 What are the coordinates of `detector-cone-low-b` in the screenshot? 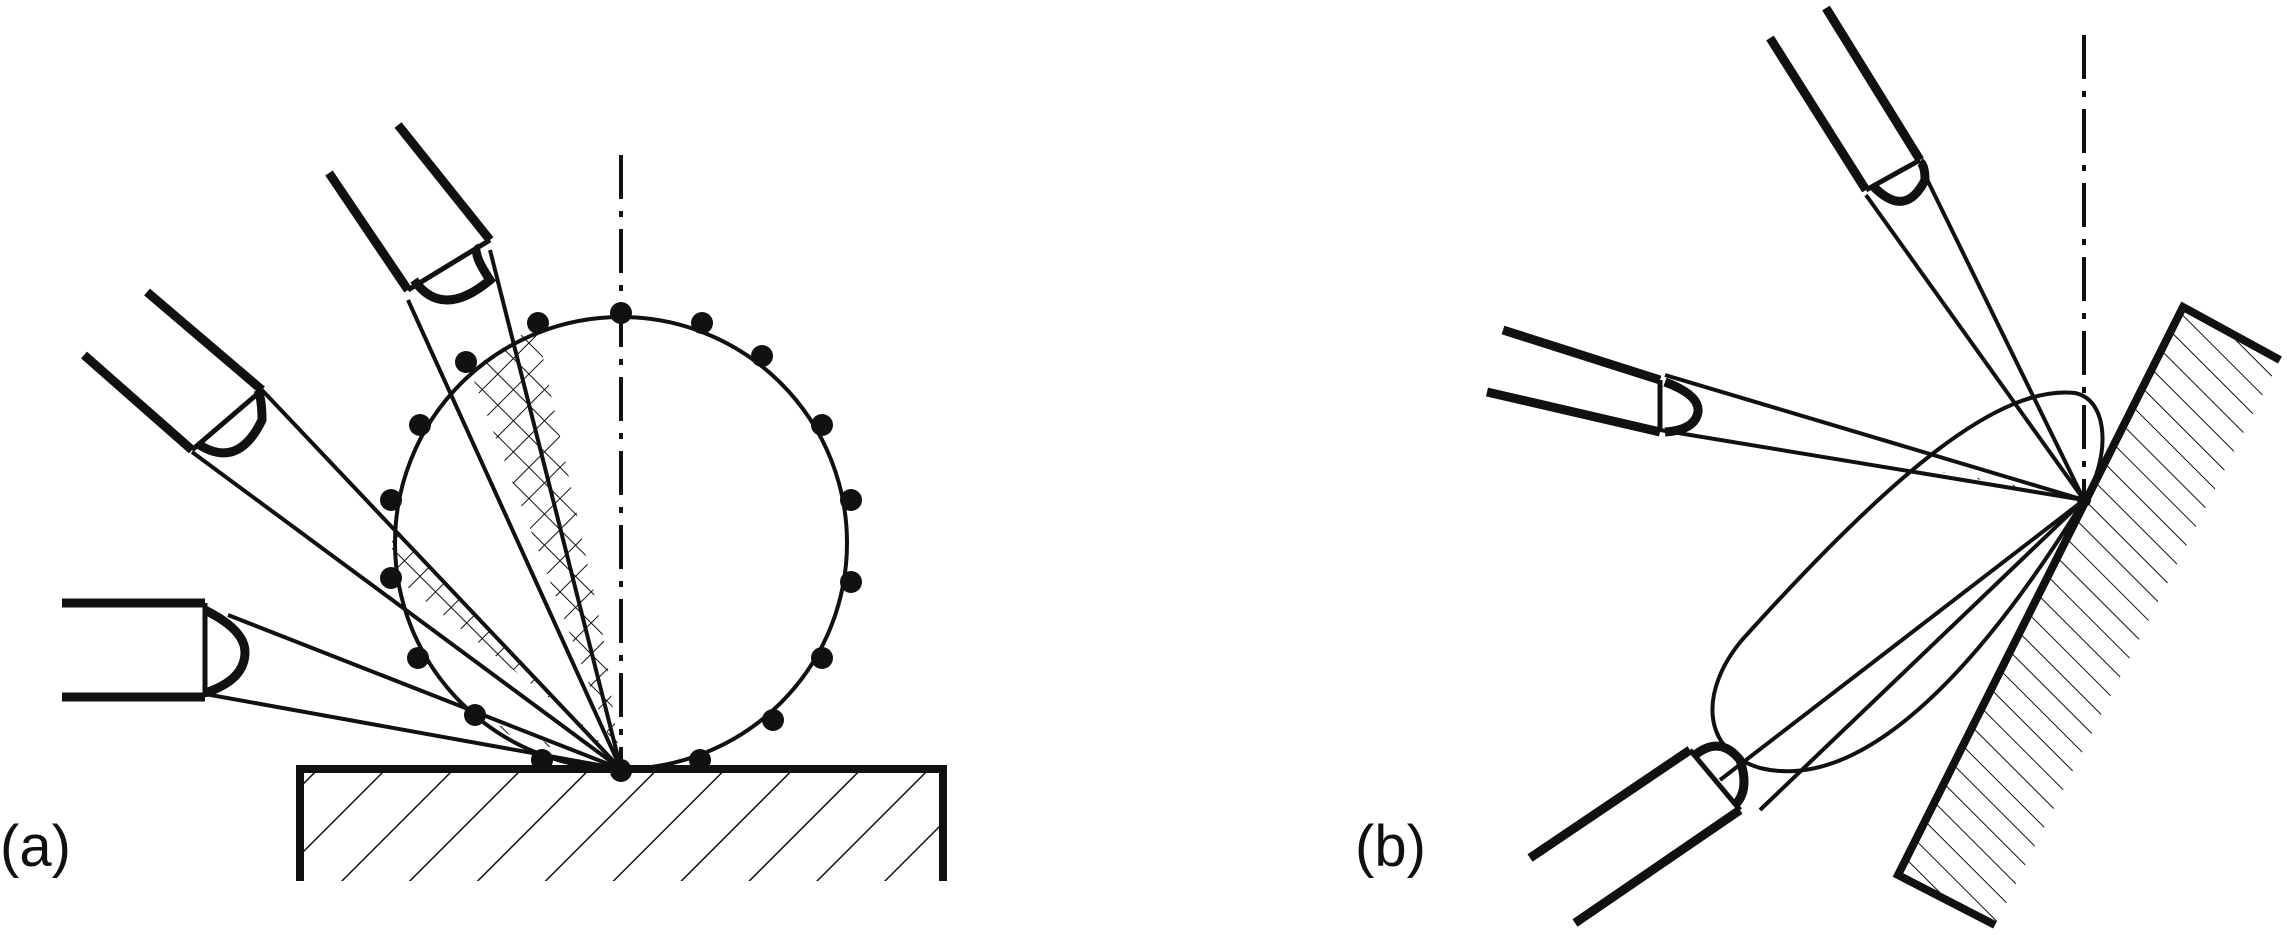 It's located at (1902, 655).